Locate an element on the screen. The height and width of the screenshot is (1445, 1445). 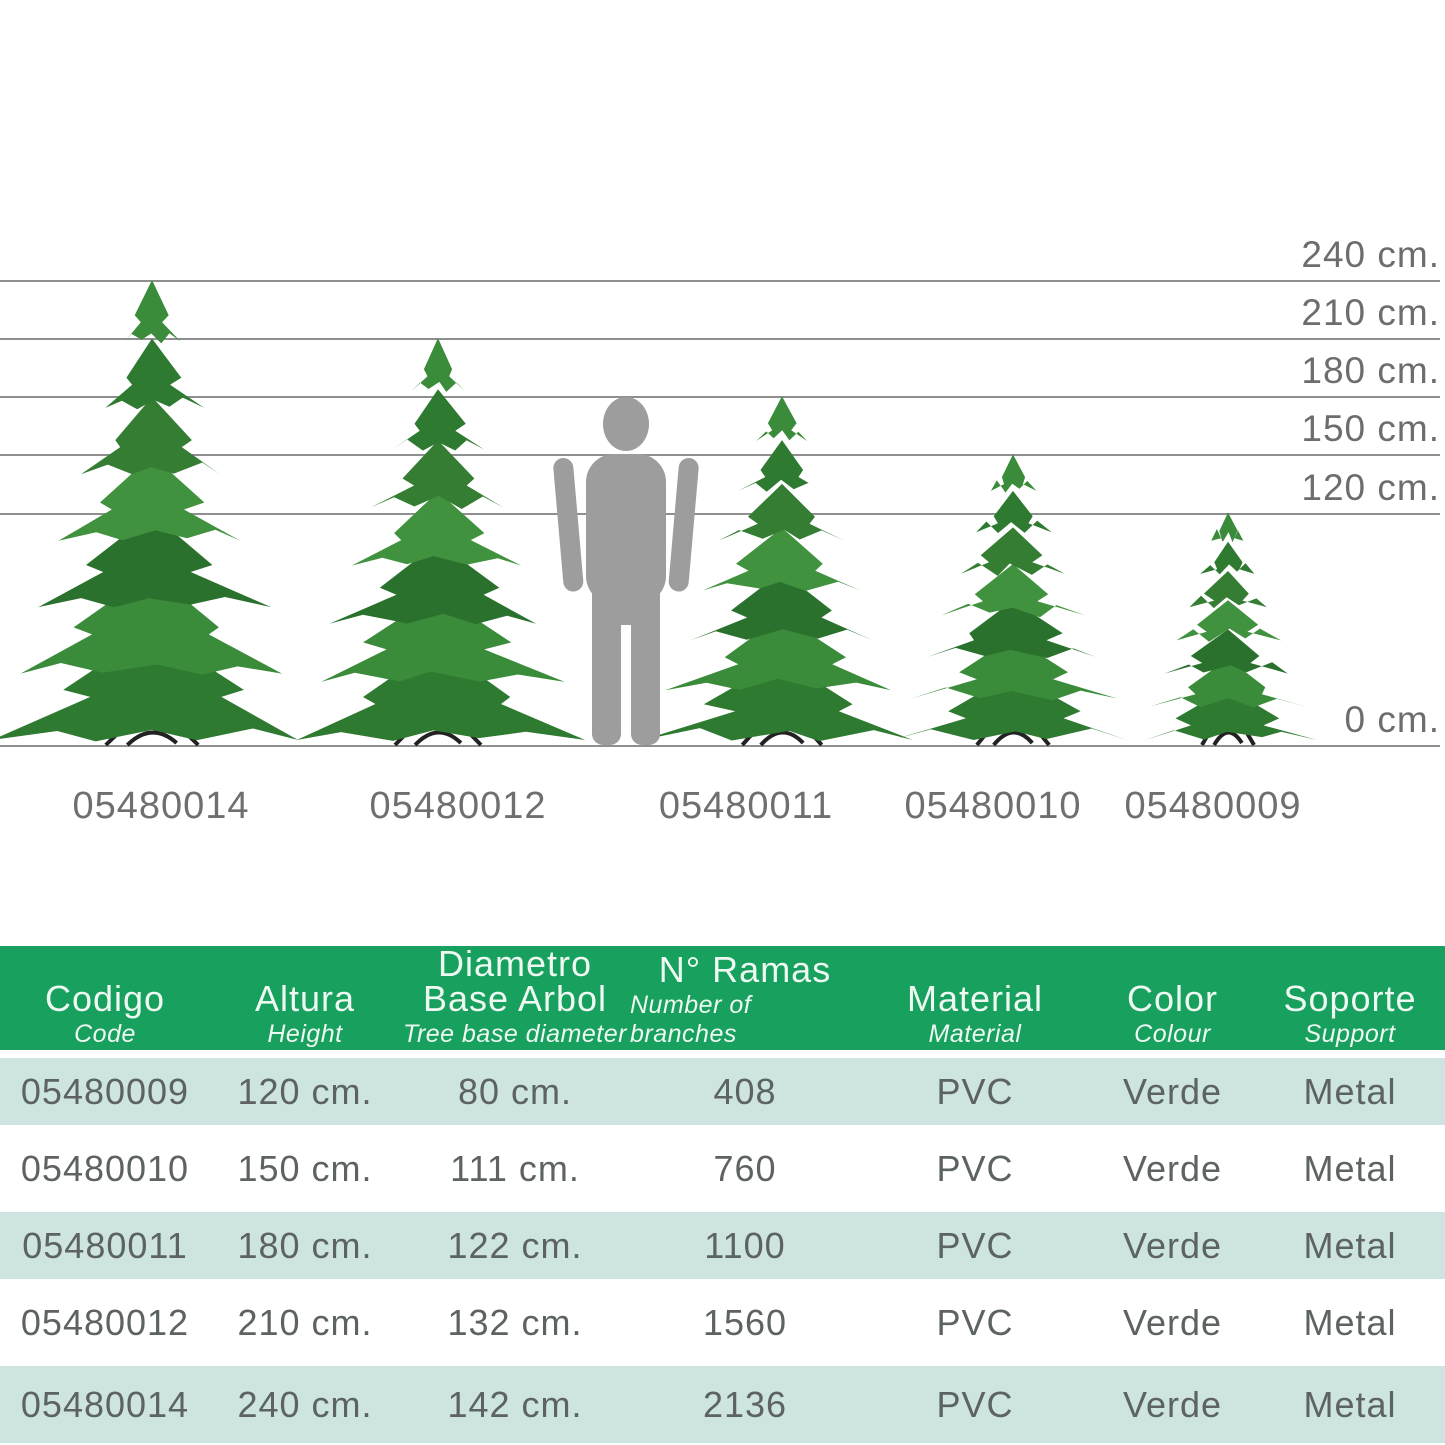
column-title: Soporte is located at coordinates (1350, 999).